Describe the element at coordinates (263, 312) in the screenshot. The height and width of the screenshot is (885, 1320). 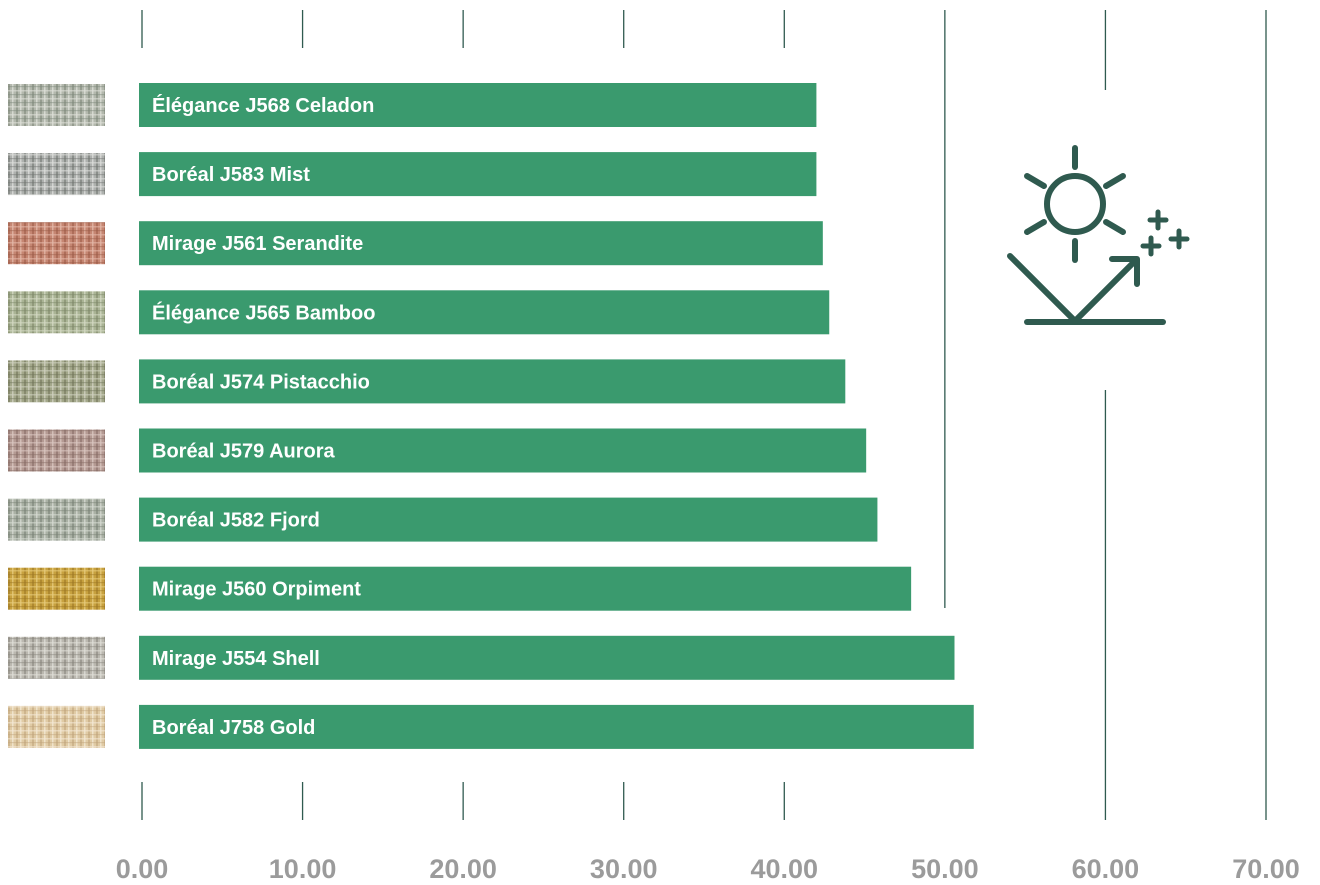
I see `bar-label: Élégance J565 Bamboo` at that location.